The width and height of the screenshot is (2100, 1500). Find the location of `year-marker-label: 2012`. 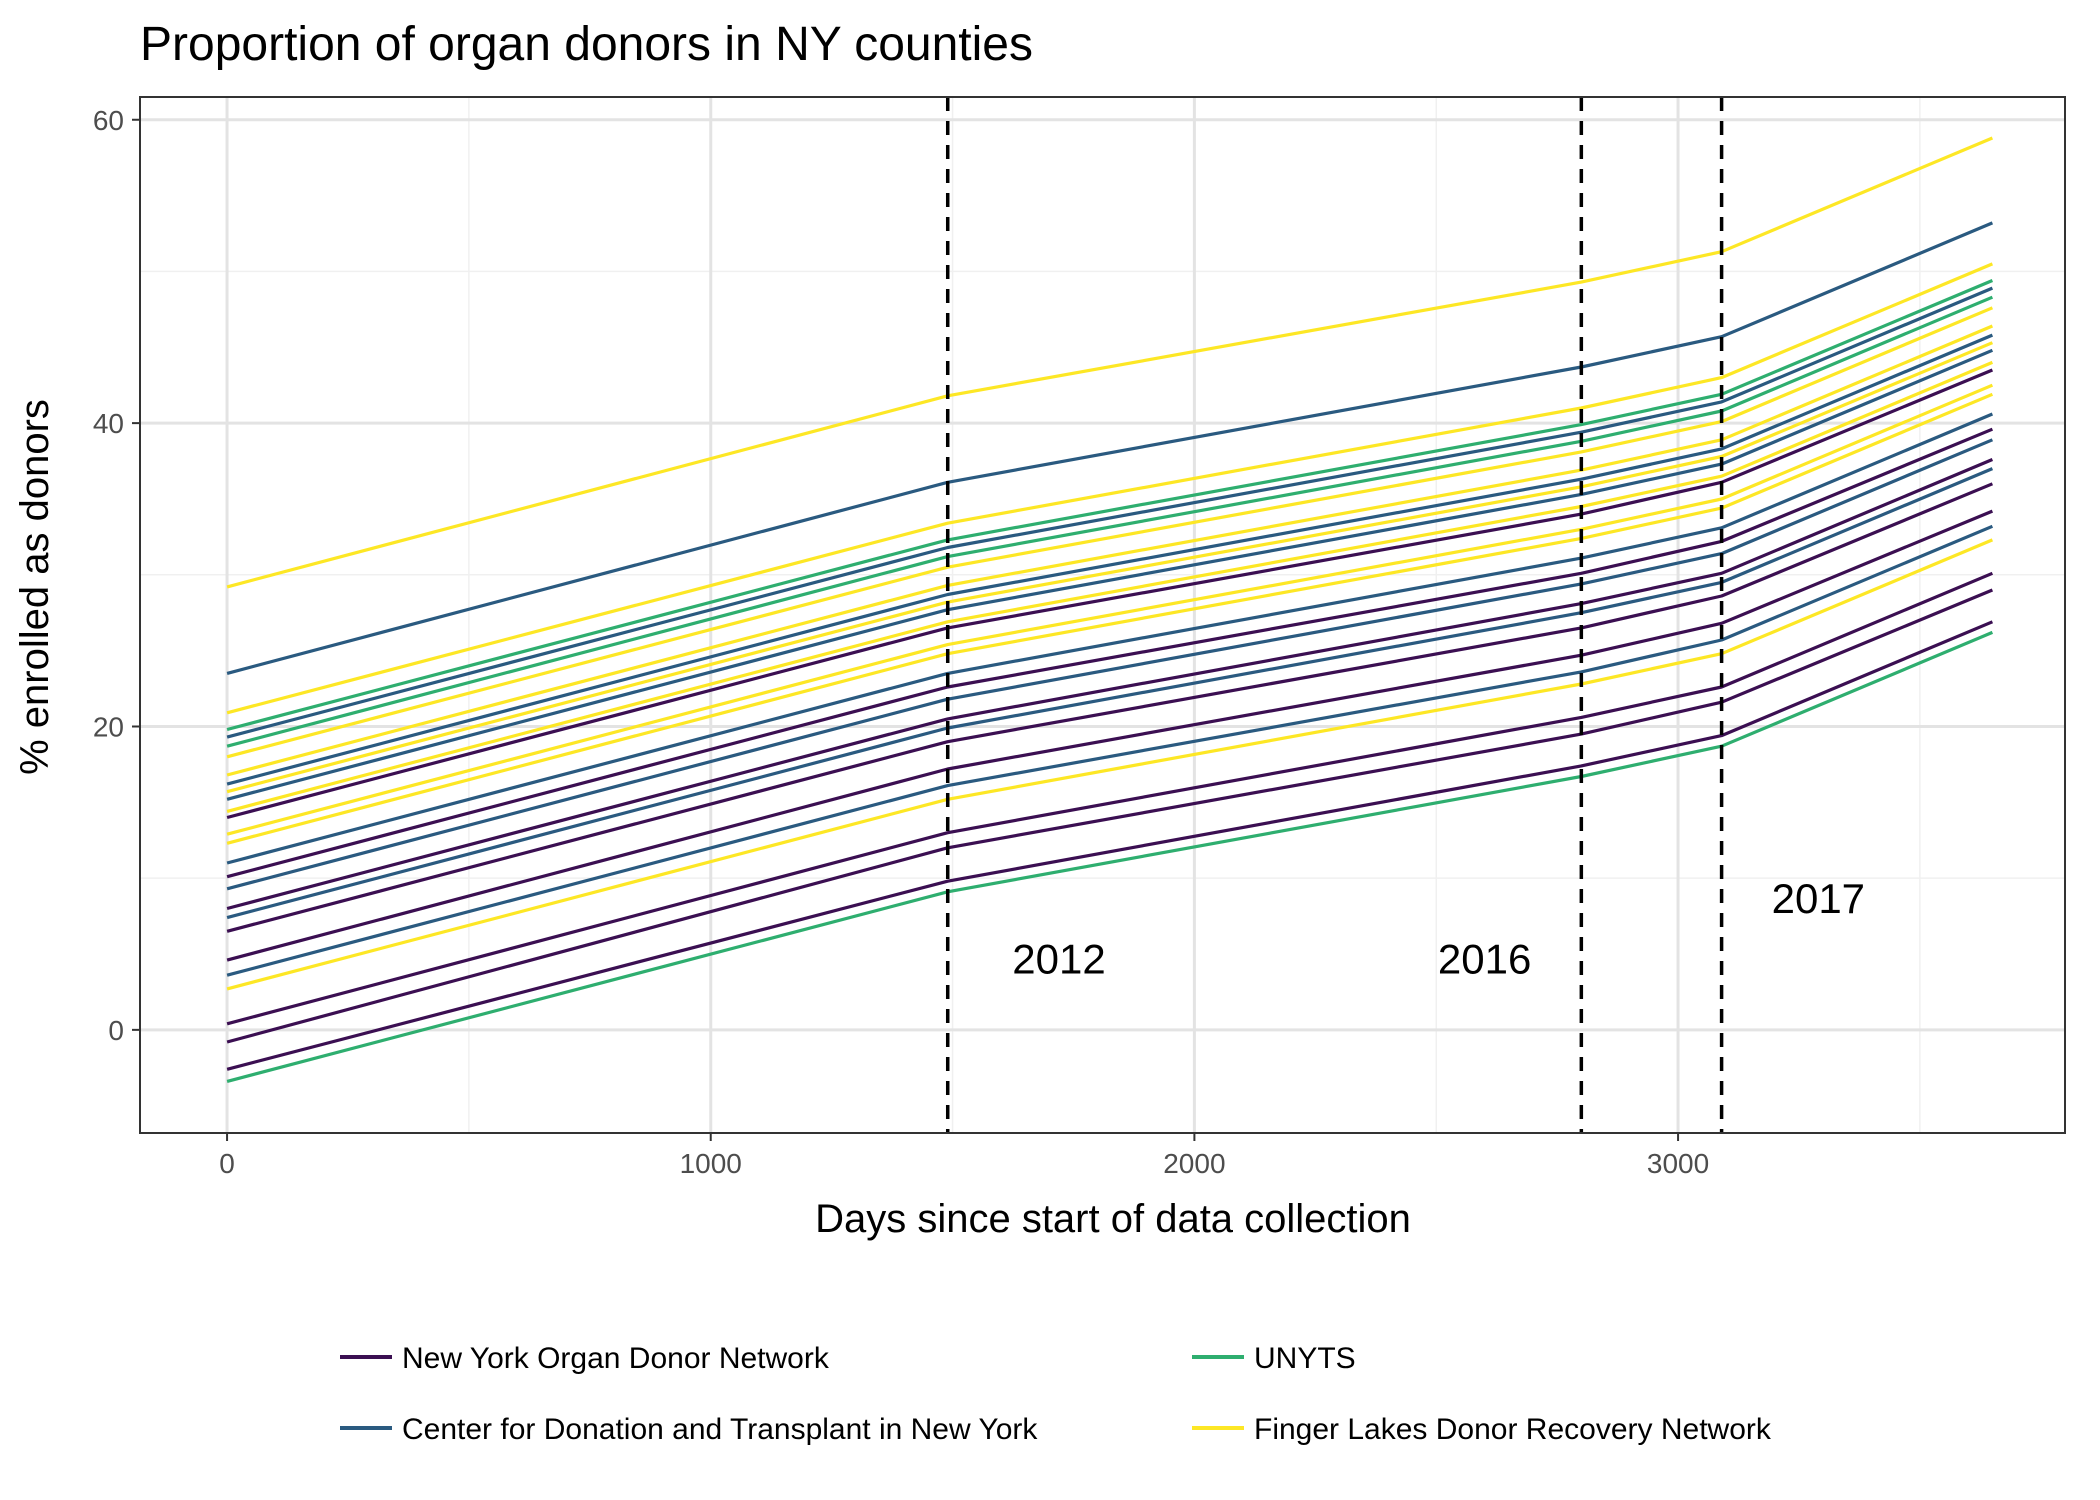

year-marker-label: 2012 is located at coordinates (1058, 959).